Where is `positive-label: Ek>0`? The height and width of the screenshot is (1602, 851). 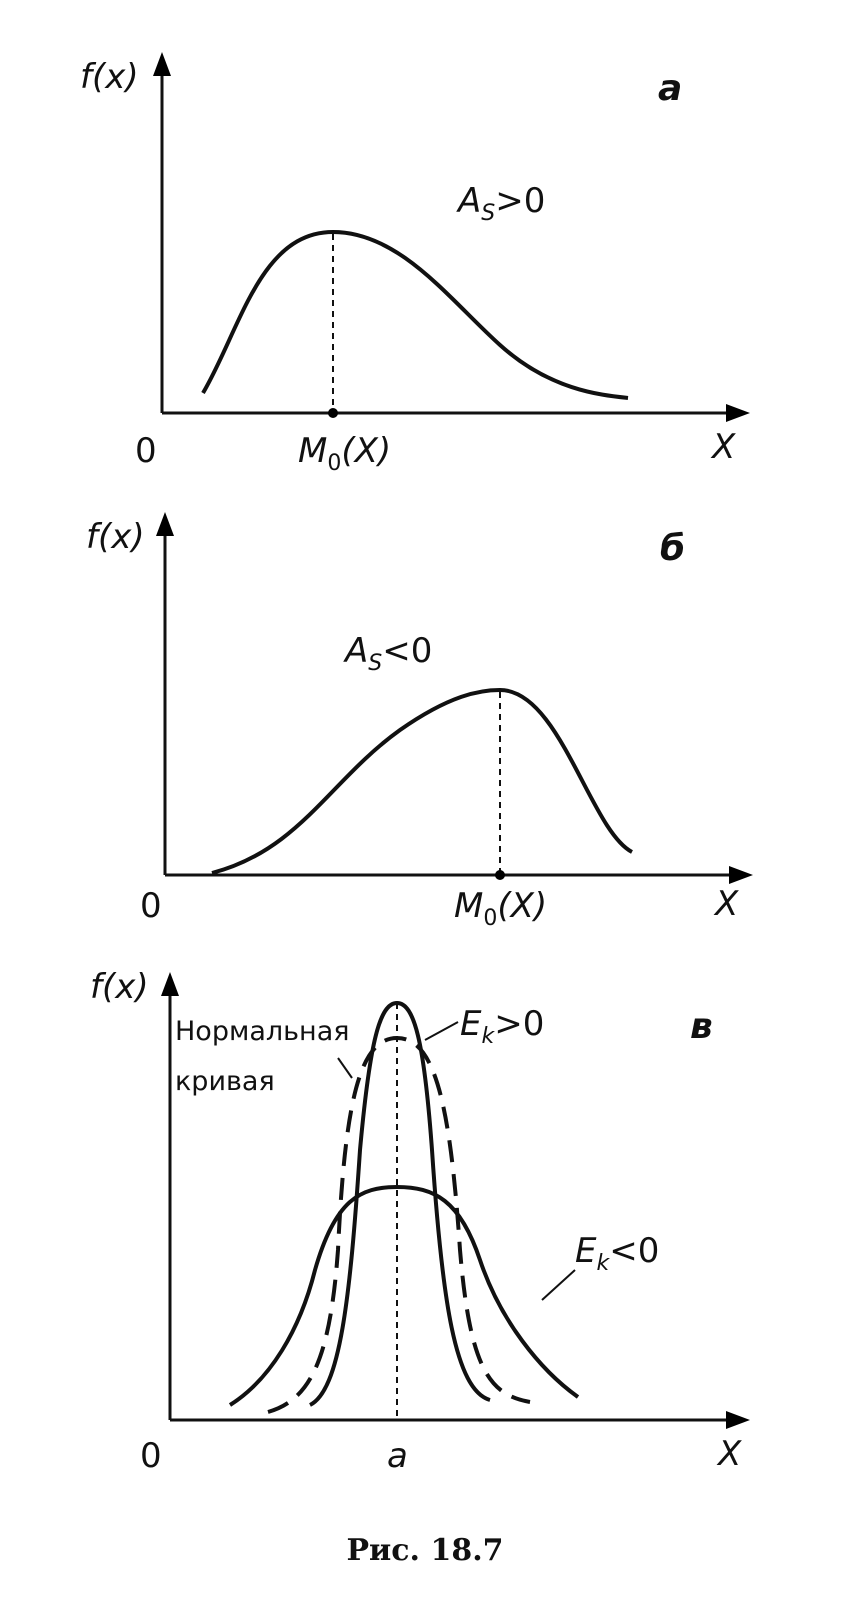
positive-label: Ek>0 is located at coordinates (502, 1026).